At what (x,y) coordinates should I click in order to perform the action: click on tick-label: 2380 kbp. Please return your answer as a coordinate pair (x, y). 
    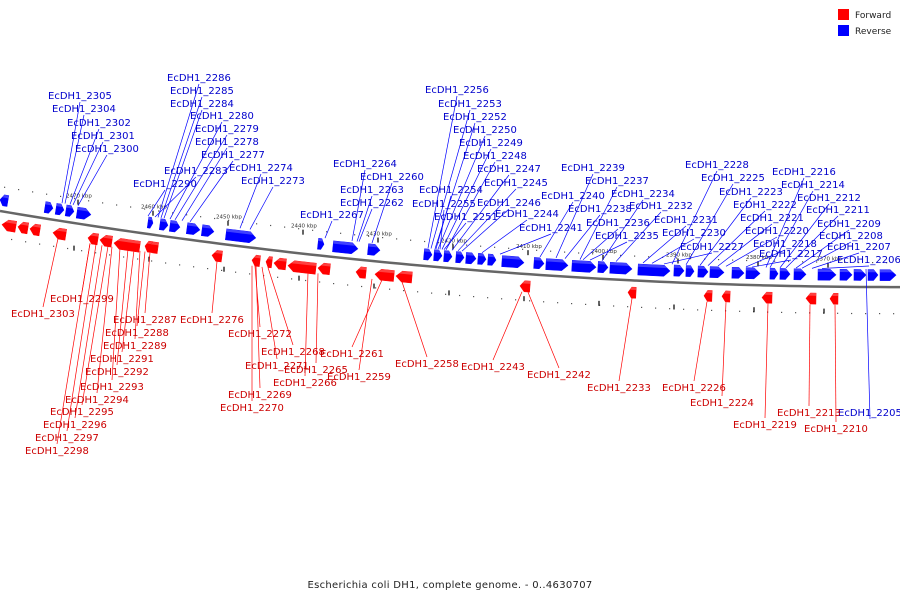
    Looking at the image, I should click on (759, 258).